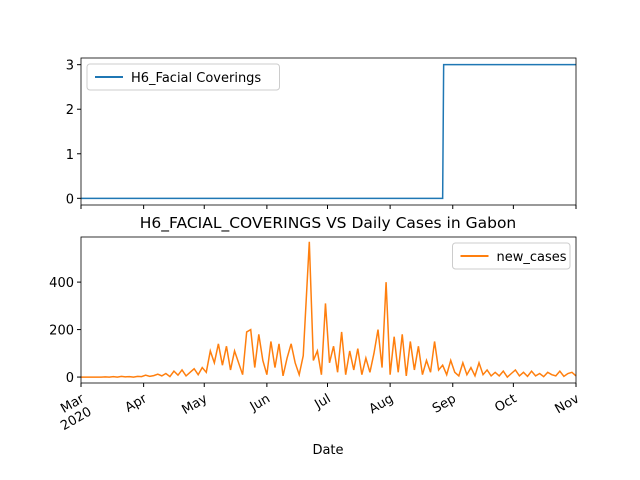 Image resolution: width=640 pixels, height=480 pixels. Describe the element at coordinates (70, 155) in the screenshot. I see `y-tick-label: 1` at that location.